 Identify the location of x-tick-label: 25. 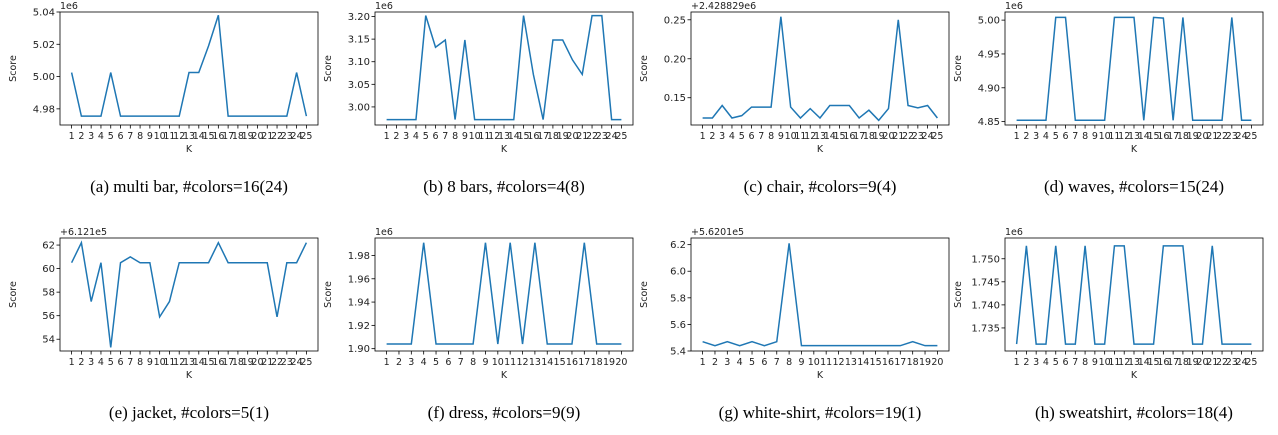
(621, 136).